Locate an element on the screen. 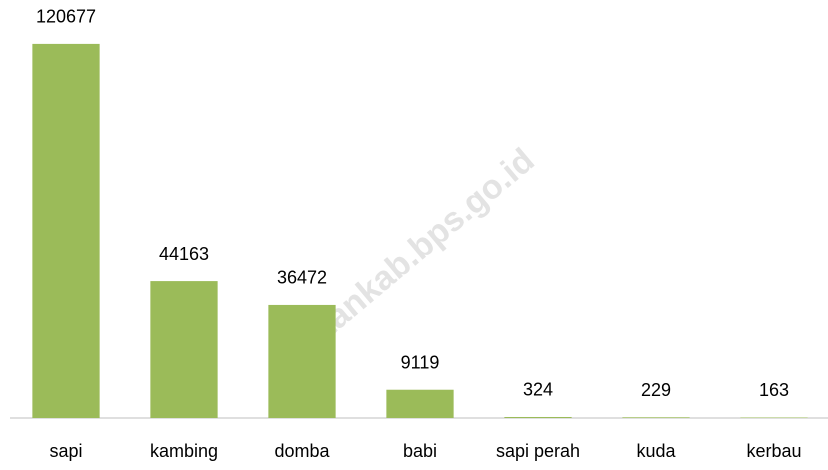 The width and height of the screenshot is (828, 470). x-tick-label: kuda is located at coordinates (656, 451).